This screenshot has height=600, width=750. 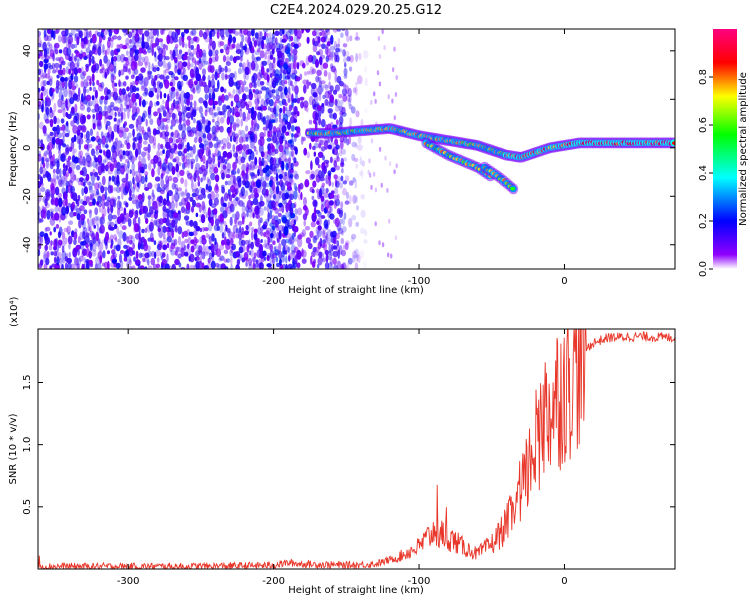 I want to click on top-y-tick-label: 0, so click(x=27, y=148).